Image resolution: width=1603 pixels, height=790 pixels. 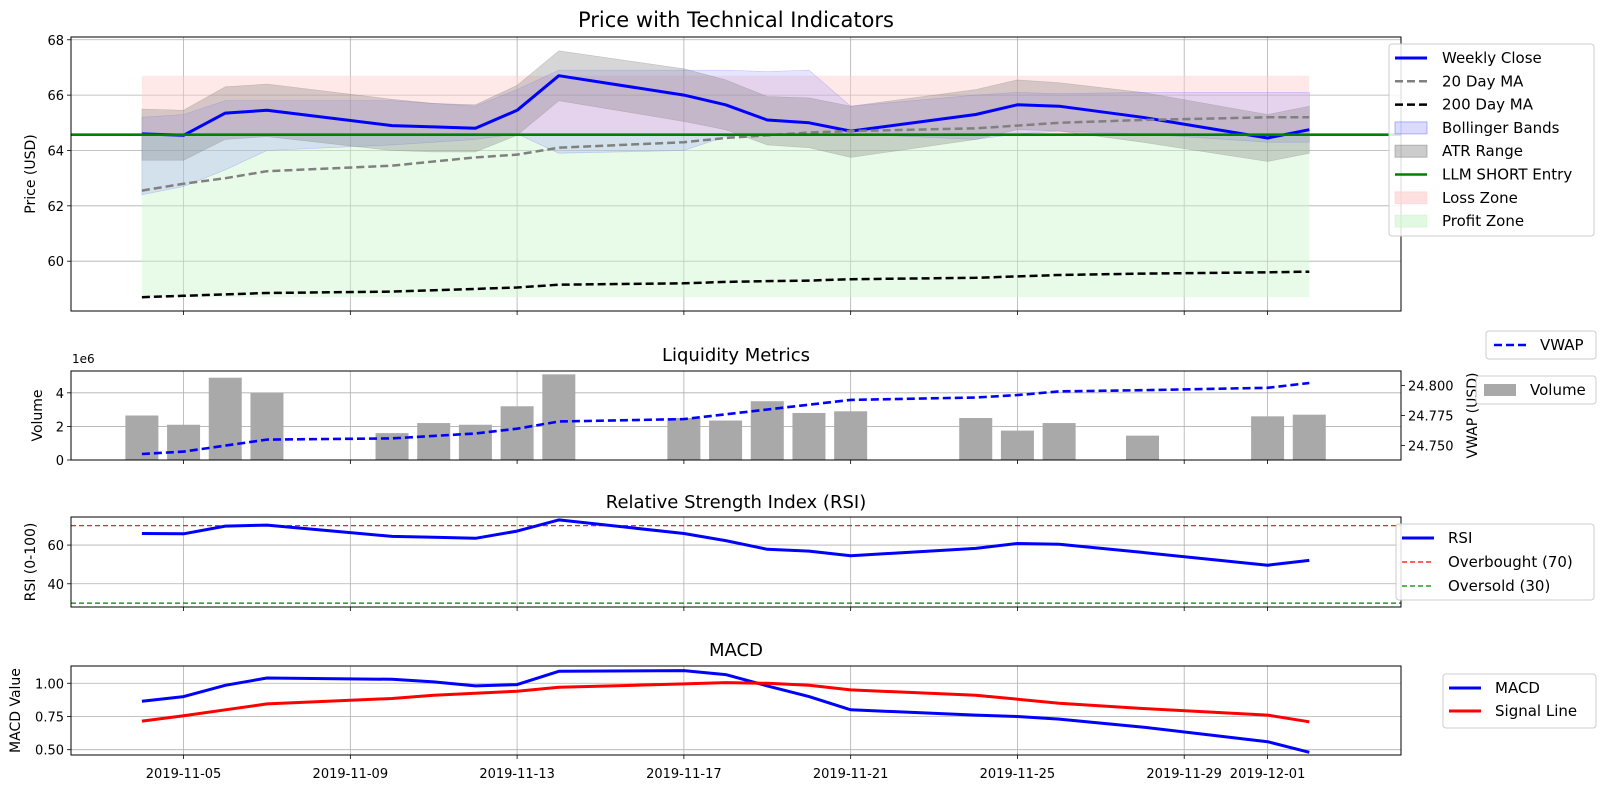 What do you see at coordinates (1562, 345) in the screenshot?
I see `legend-label: VWAP` at bounding box center [1562, 345].